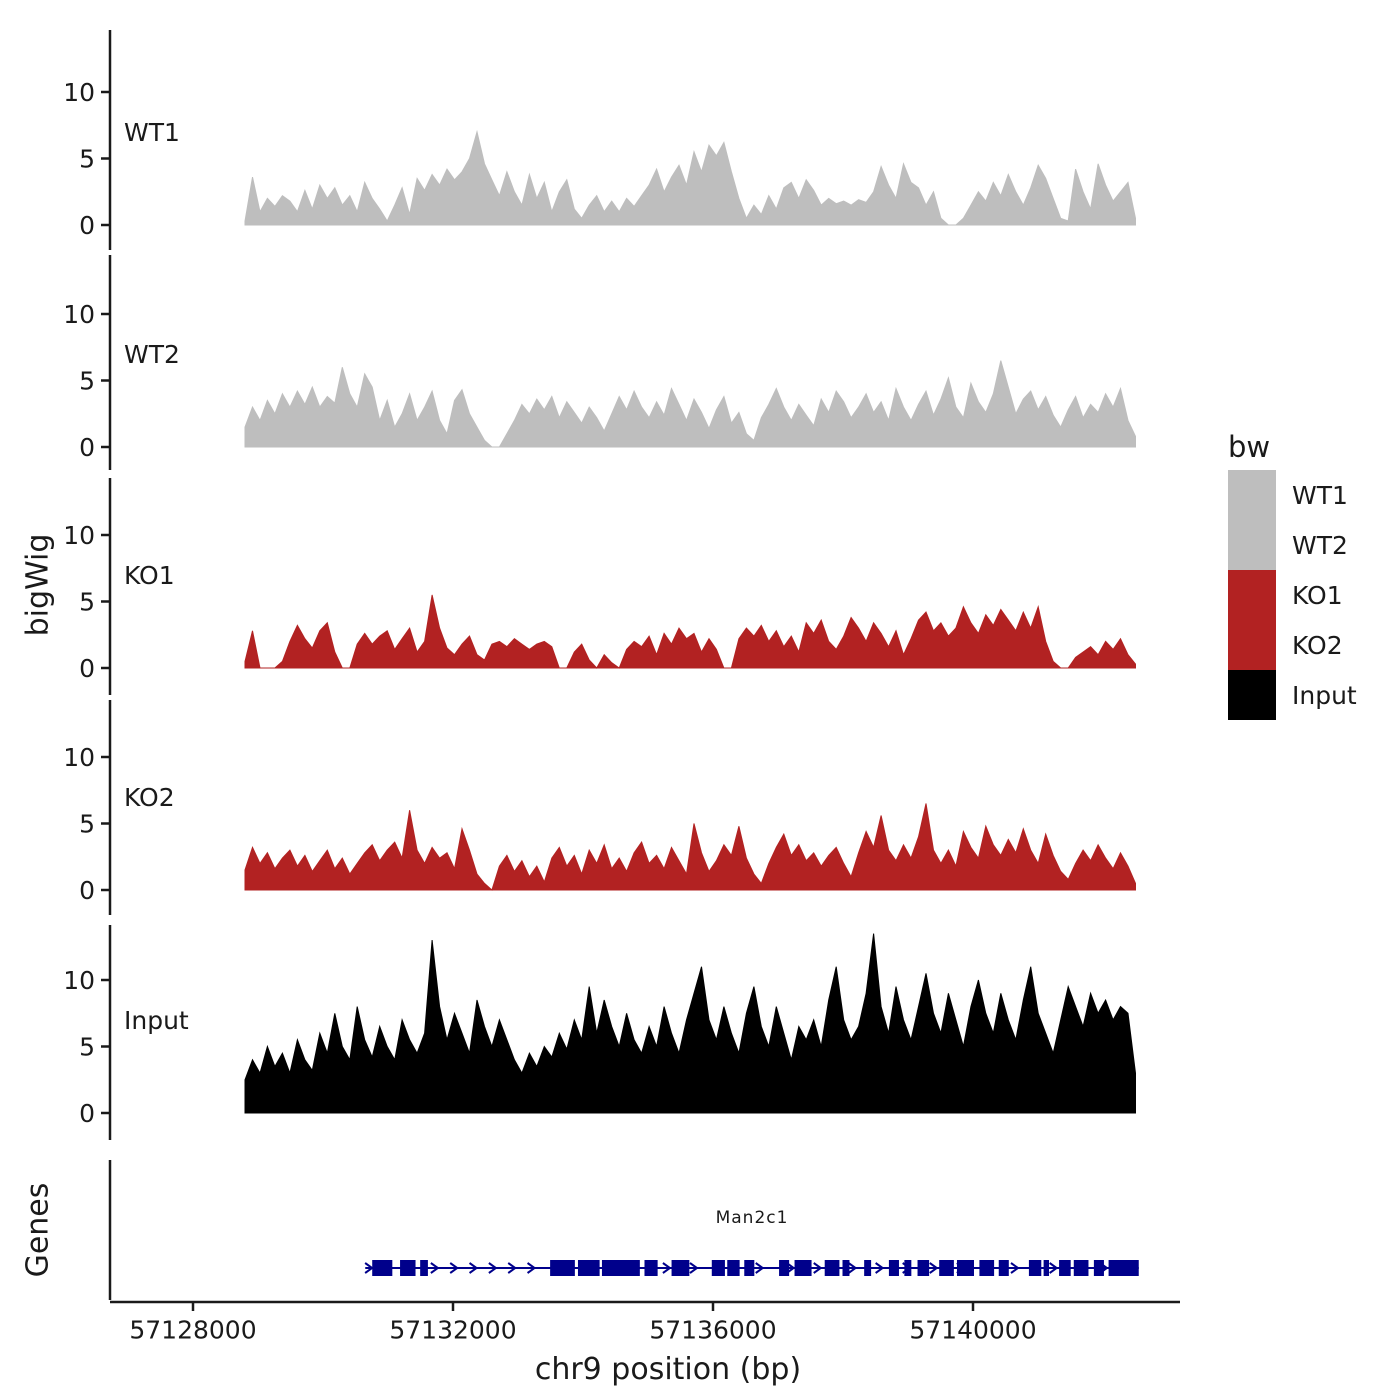 The height and width of the screenshot is (1400, 1400). I want to click on legend-entry-KO2: KO2, so click(1292, 645).